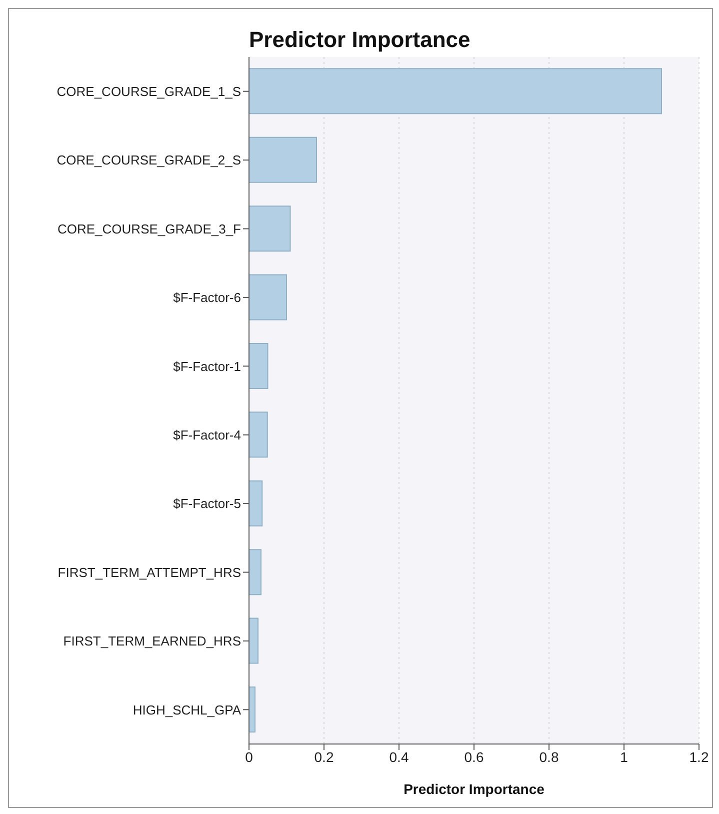 Image resolution: width=719 pixels, height=814 pixels. What do you see at coordinates (549, 756) in the screenshot?
I see `x-tick-label: 0.8` at bounding box center [549, 756].